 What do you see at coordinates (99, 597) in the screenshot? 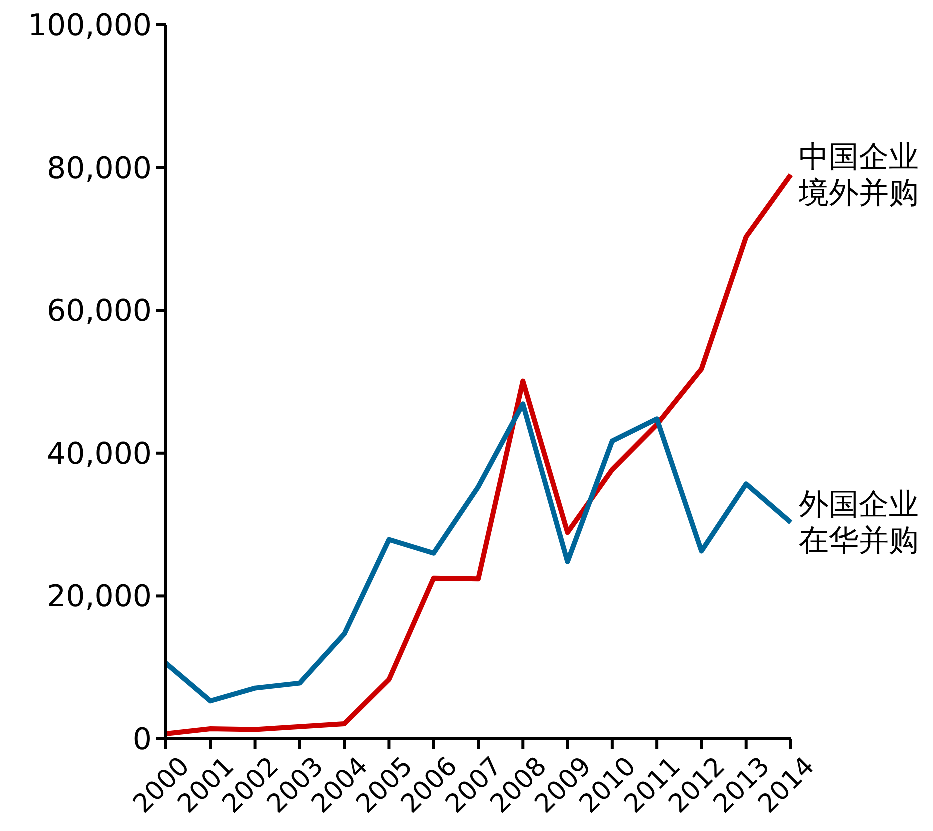
I see `y-tick-label: 20,000` at bounding box center [99, 597].